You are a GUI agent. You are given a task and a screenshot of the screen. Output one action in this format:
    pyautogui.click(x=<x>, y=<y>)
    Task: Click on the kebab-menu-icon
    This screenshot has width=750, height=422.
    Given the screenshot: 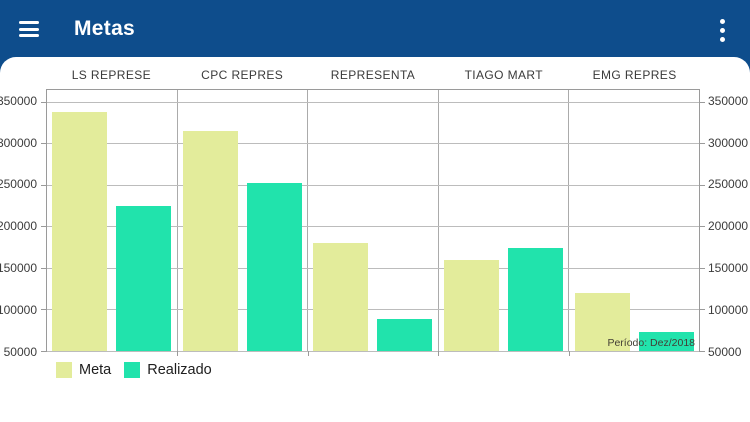 What is the action you would take?
    pyautogui.click(x=722, y=30)
    